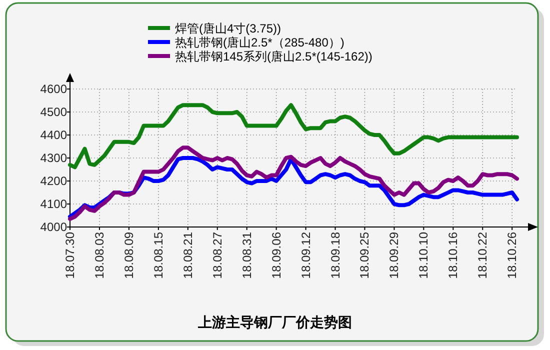  Describe the element at coordinates (54, 89) in the screenshot. I see `y-tick-label: 4600` at that location.